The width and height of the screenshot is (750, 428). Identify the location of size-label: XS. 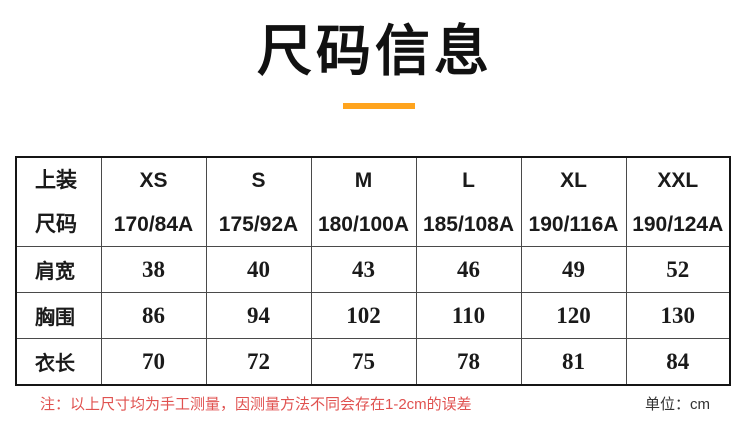
(153, 180).